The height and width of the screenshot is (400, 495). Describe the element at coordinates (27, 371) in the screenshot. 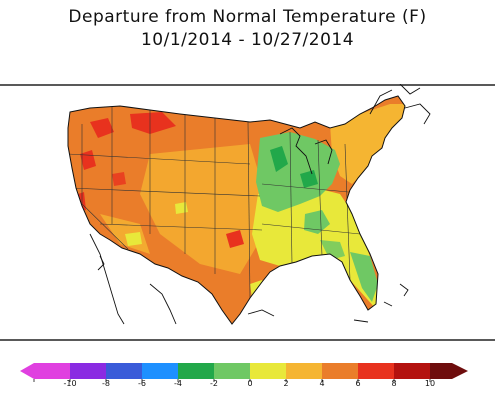

I see `legend-arrow-left` at that location.